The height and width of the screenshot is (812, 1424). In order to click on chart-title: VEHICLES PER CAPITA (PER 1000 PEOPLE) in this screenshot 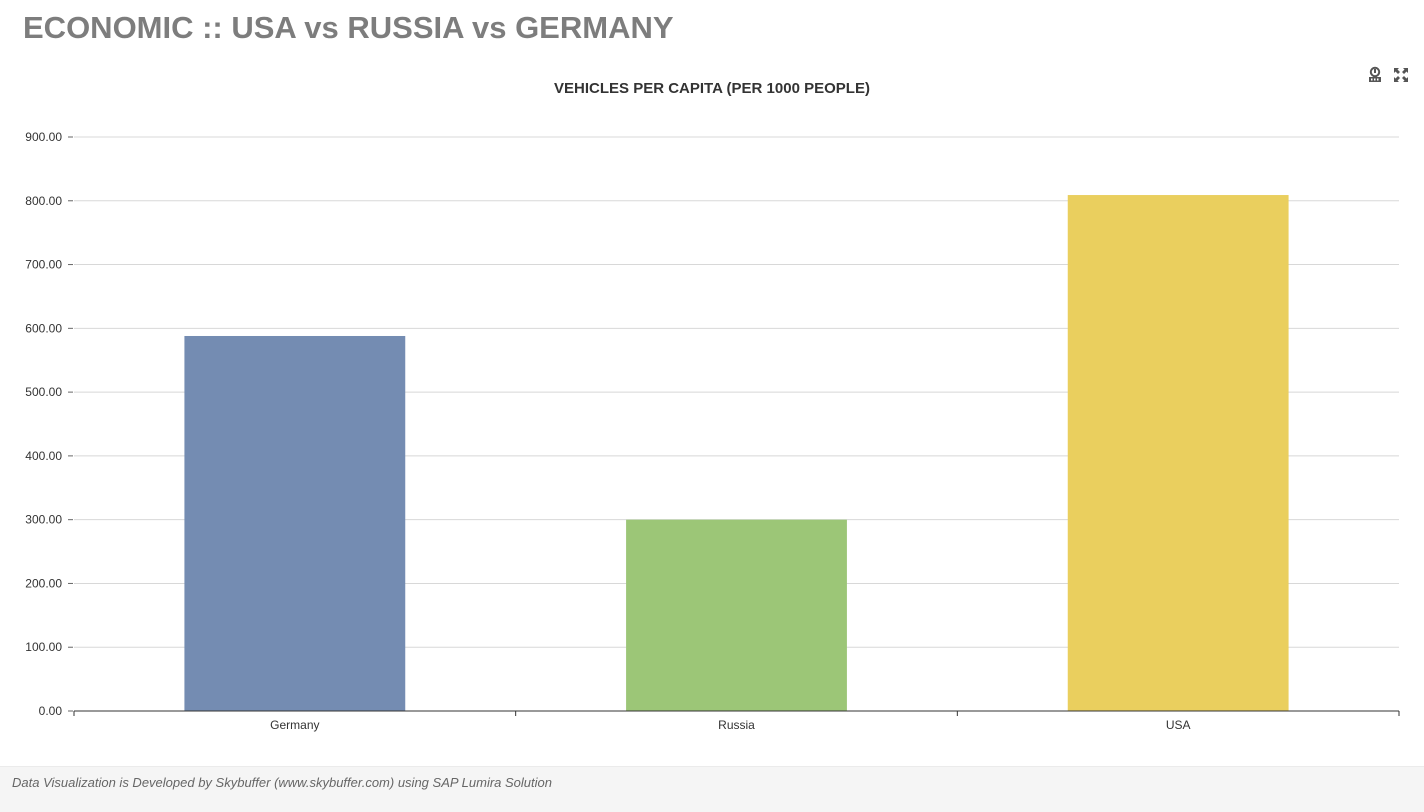, I will do `click(712, 88)`.